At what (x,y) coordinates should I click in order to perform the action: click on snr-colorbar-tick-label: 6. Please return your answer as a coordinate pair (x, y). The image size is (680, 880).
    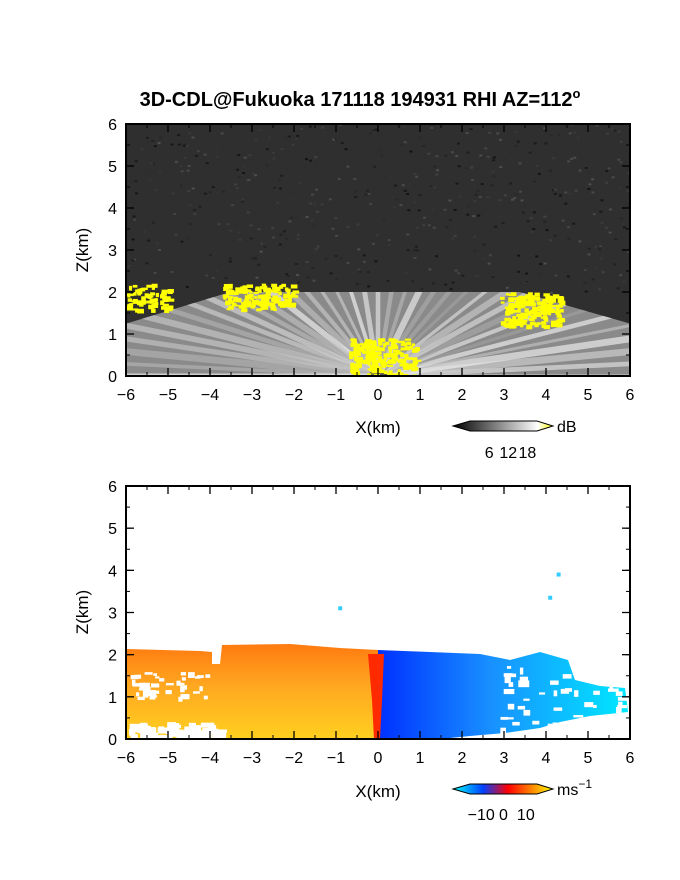
    Looking at the image, I should click on (489, 453).